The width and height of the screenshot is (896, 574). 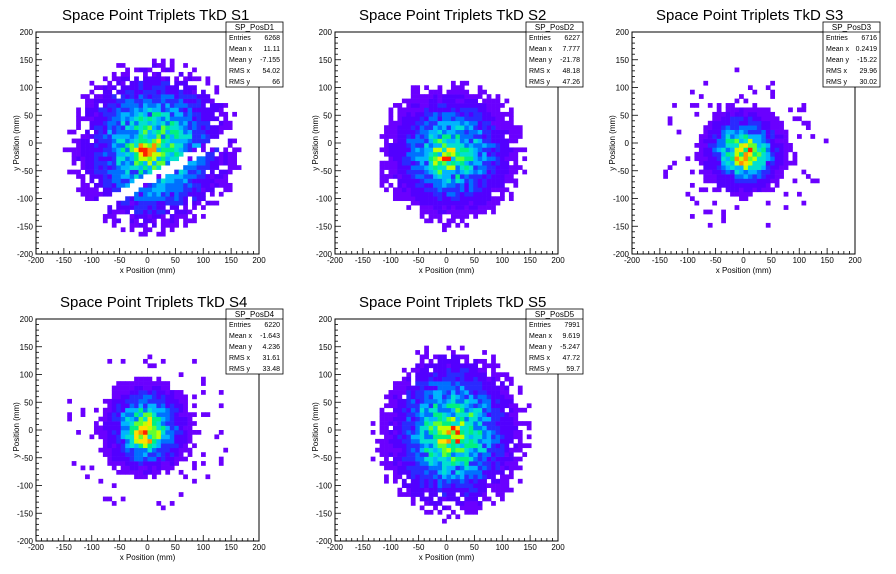 What do you see at coordinates (571, 82) in the screenshot?
I see `stats-value: 47.26` at bounding box center [571, 82].